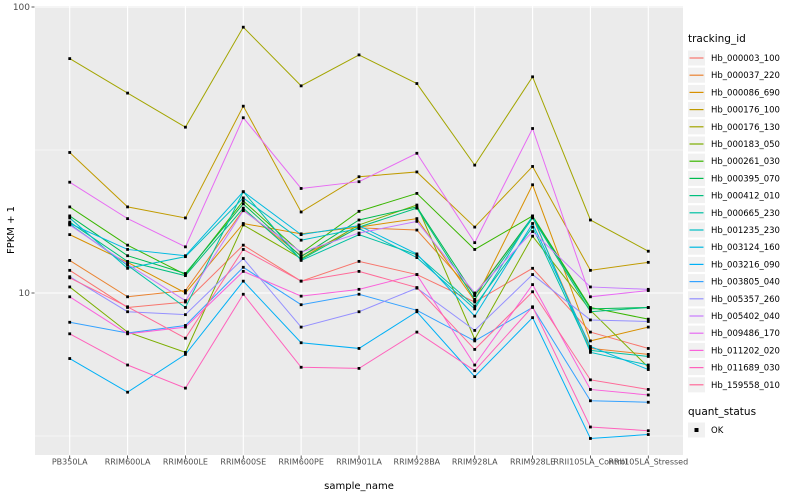 This screenshot has height=500, width=800. Describe the element at coordinates (745, 283) in the screenshot. I see `legend-item-label: Hb_003805_040` at that location.